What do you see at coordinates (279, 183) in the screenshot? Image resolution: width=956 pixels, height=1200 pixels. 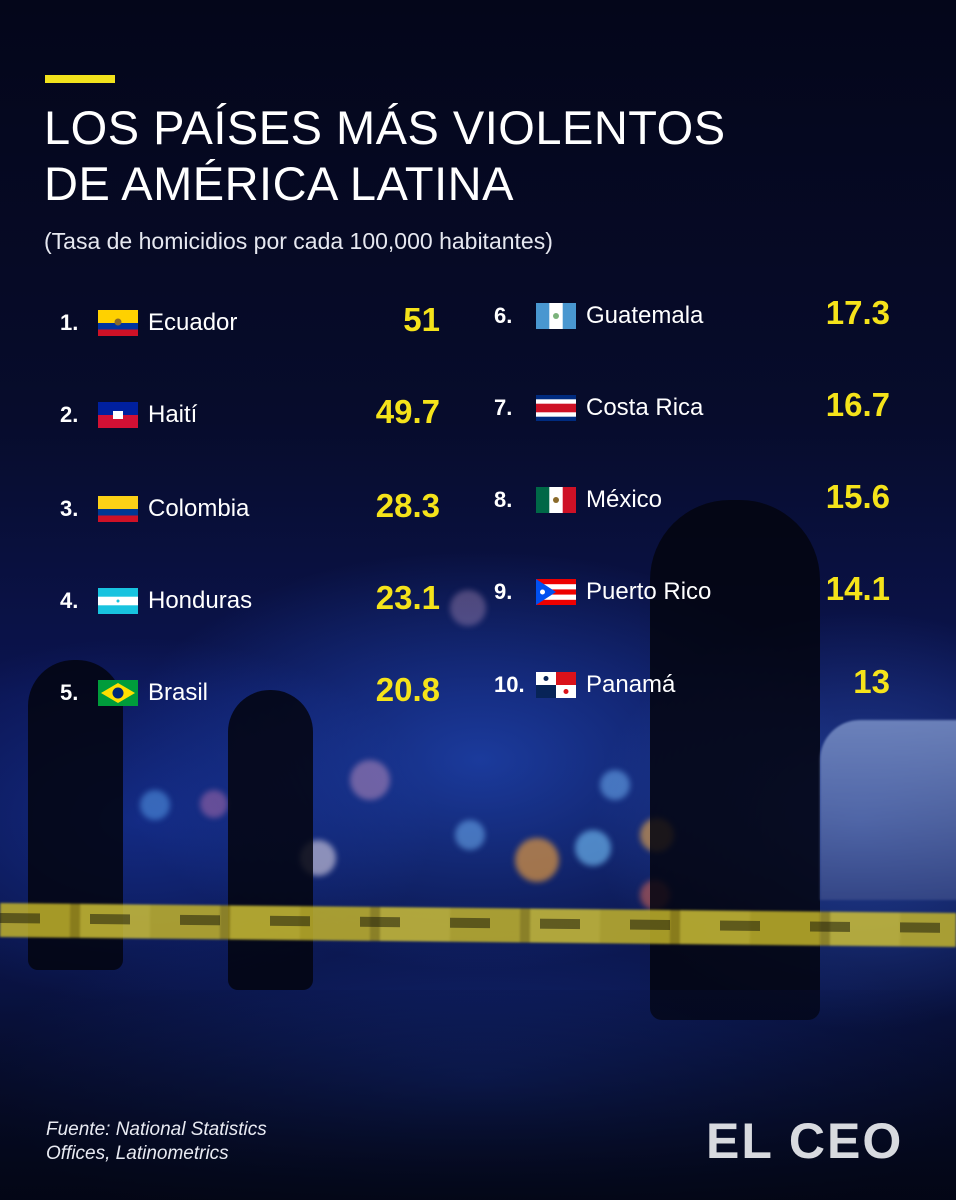 I see `title-line-2: DE AMÉRICA LATINA` at bounding box center [279, 183].